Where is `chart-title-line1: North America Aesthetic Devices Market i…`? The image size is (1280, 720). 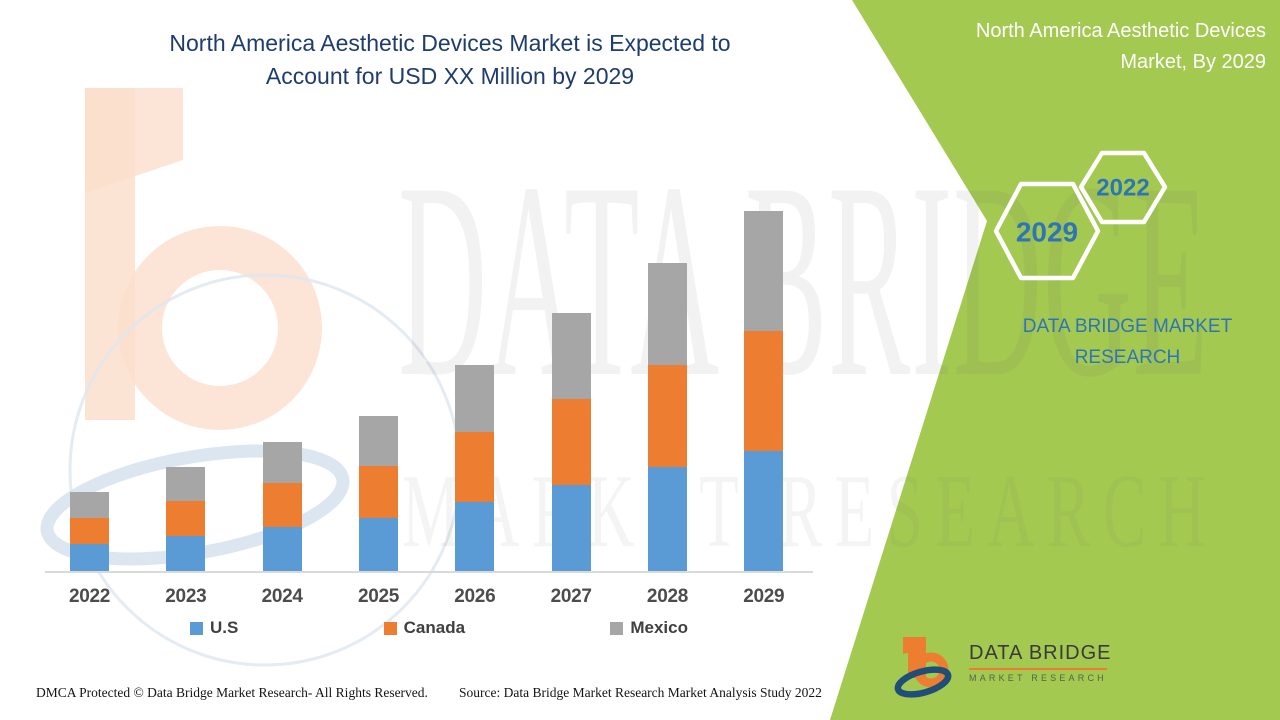 chart-title-line1: North America Aesthetic Devices Market i… is located at coordinates (450, 43).